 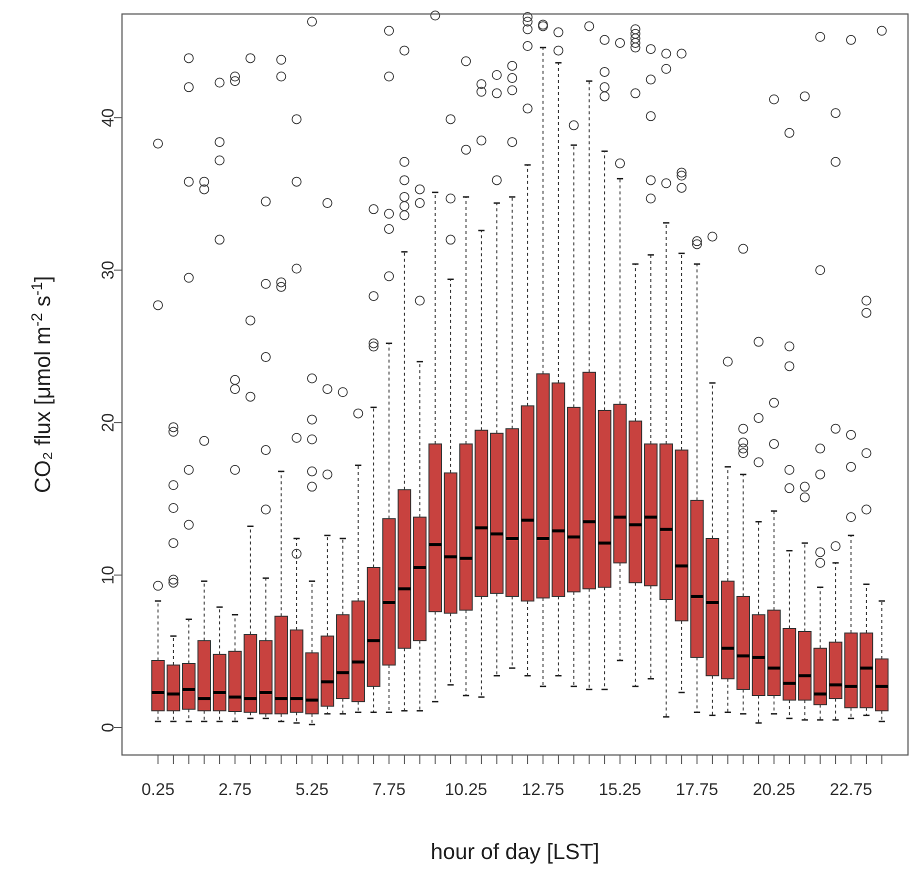 I want to click on y-tick-label: 10, so click(x=108, y=575).